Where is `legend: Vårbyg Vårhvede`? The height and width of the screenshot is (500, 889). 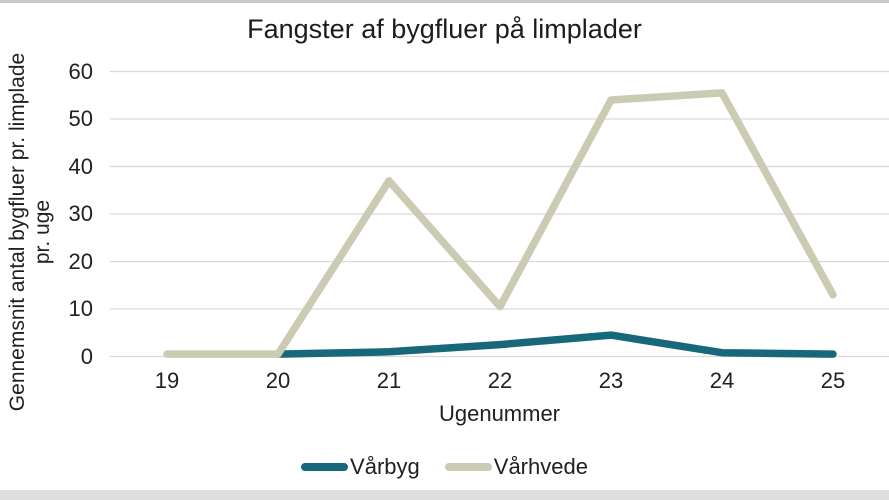 legend: Vårbyg Vårhvede is located at coordinates (444, 467).